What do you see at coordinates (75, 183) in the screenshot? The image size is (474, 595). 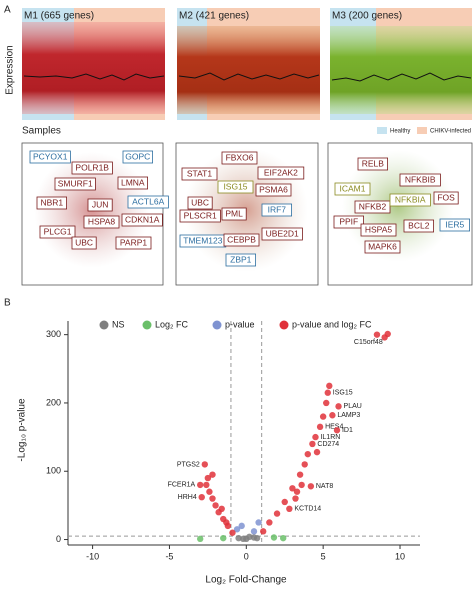 I see `gene-label: SMURF1` at bounding box center [75, 183].